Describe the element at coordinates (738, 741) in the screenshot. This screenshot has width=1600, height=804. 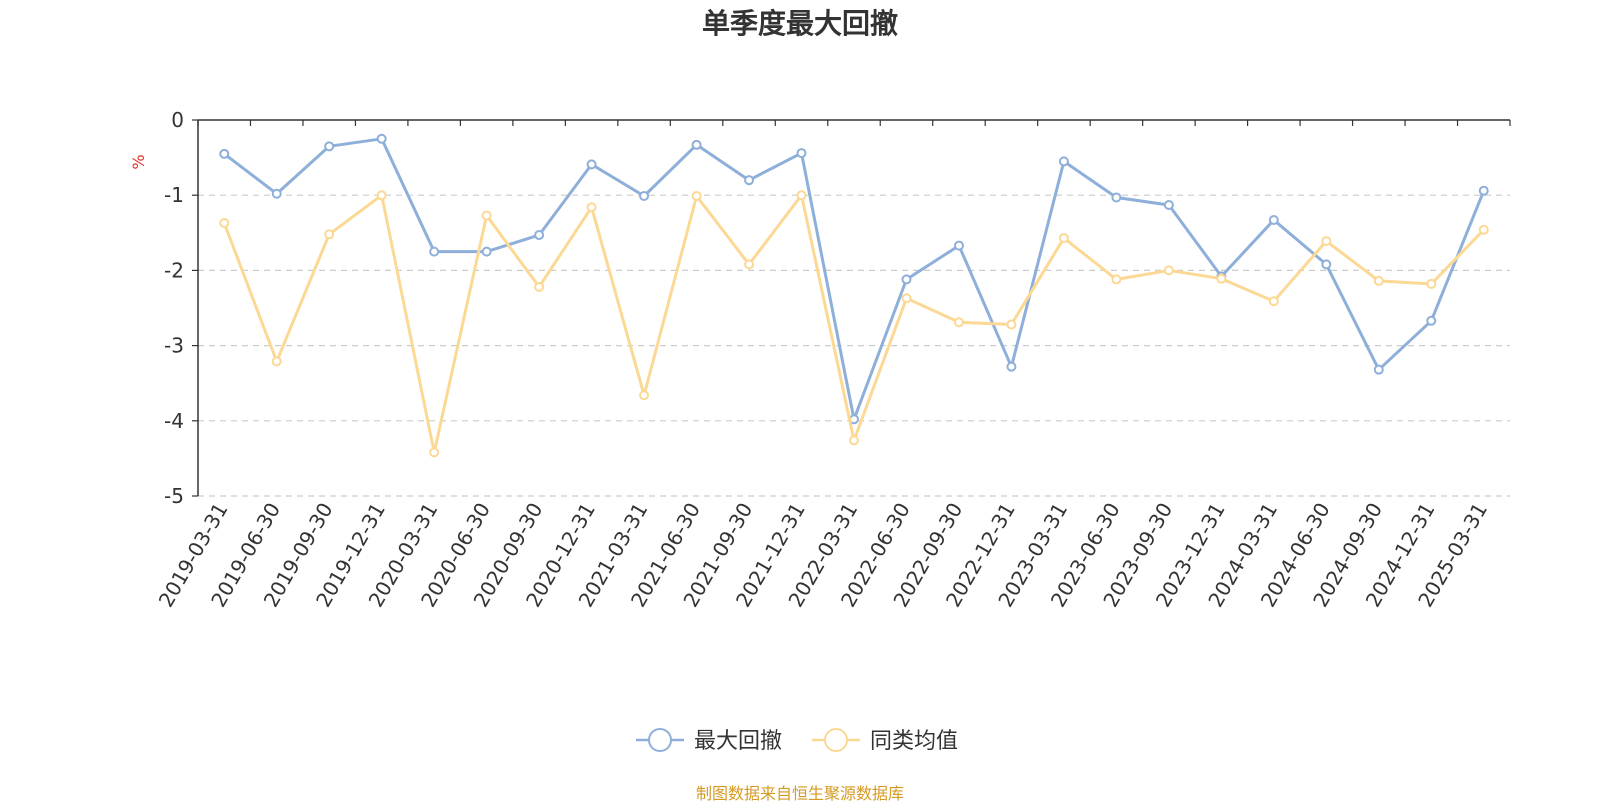
I see `legend-label-1: 最大回撤` at that location.